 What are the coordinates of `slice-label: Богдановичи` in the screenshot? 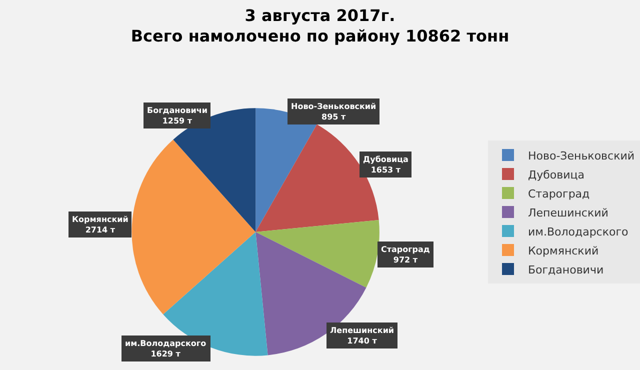 It's located at (177, 110).